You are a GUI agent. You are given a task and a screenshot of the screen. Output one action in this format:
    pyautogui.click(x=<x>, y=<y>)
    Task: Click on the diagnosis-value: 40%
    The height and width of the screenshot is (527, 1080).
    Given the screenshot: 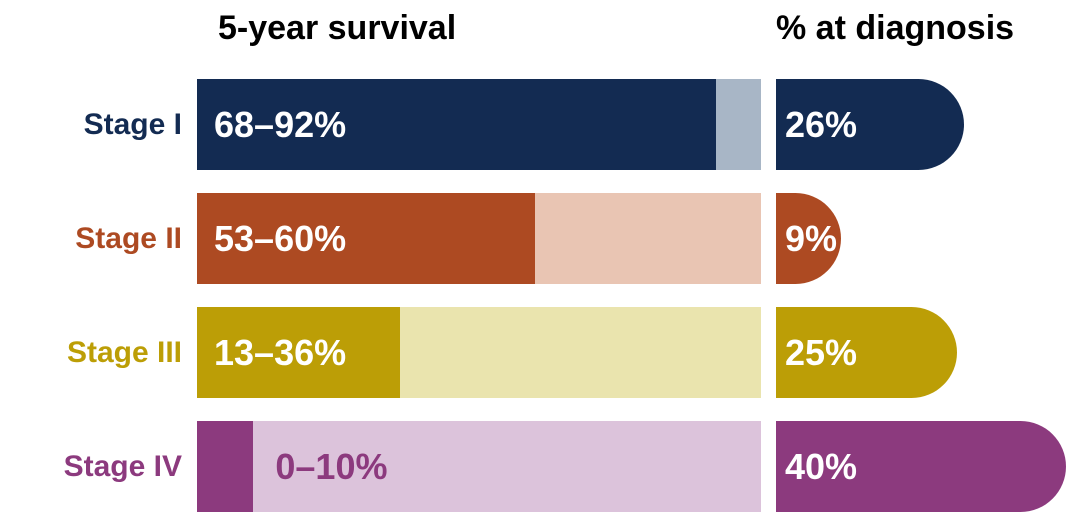 What is the action you would take?
    pyautogui.click(x=821, y=466)
    